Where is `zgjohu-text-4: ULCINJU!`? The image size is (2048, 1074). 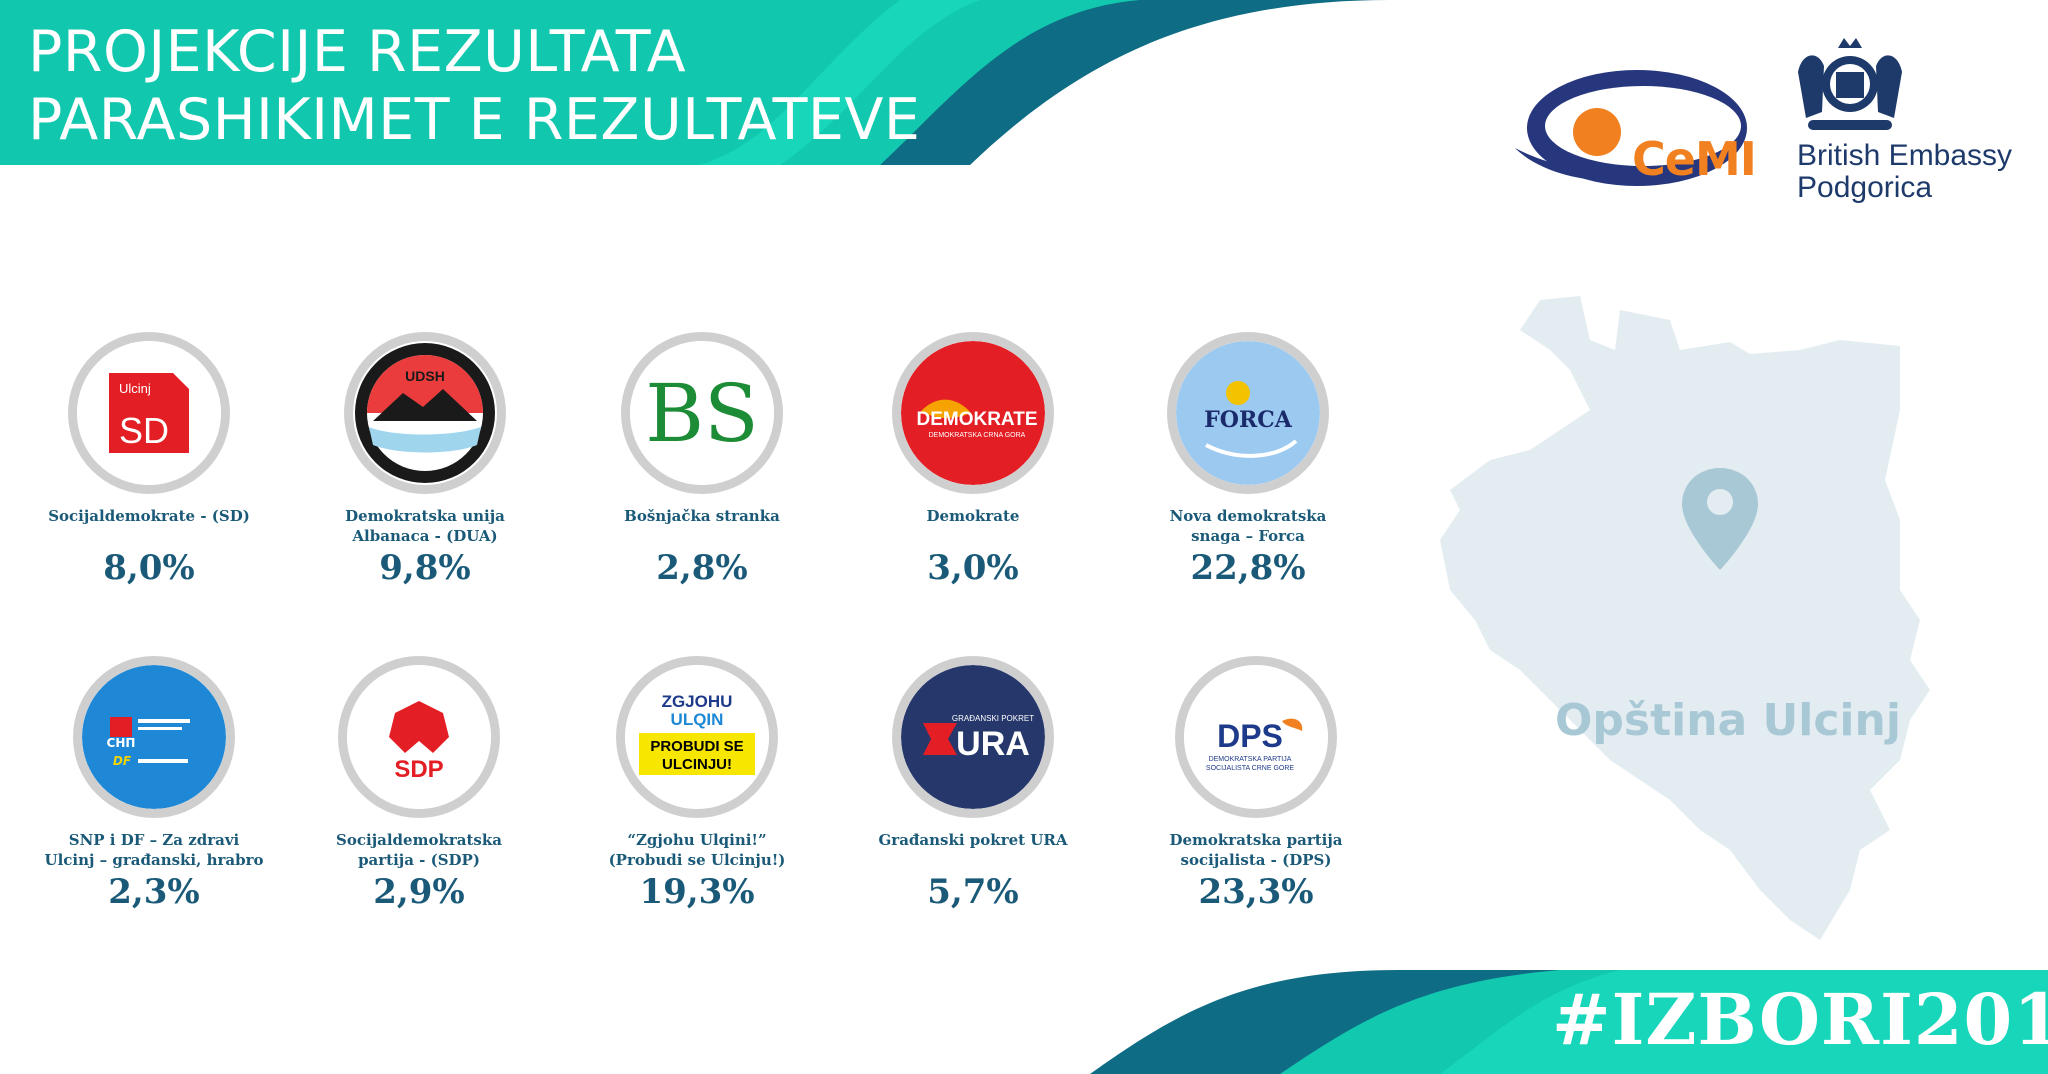
zgjohu-text-4: ULCINJU! is located at coordinates (697, 764).